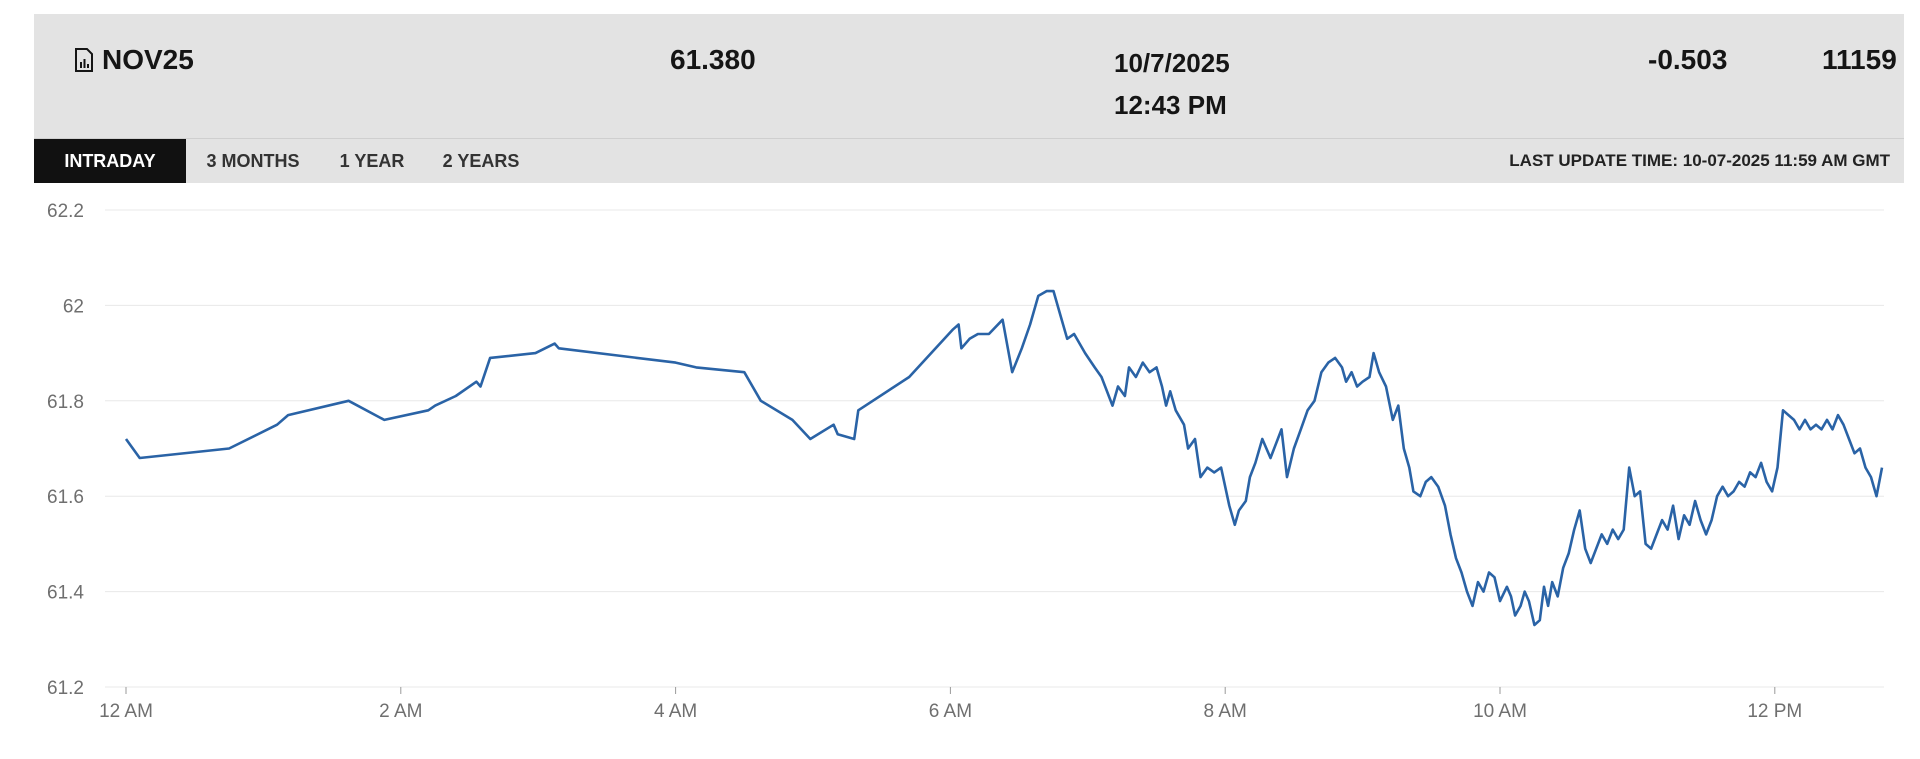 The width and height of the screenshot is (1920, 759). Describe the element at coordinates (675, 711) in the screenshot. I see `x-tick-label: 4 AM` at that location.